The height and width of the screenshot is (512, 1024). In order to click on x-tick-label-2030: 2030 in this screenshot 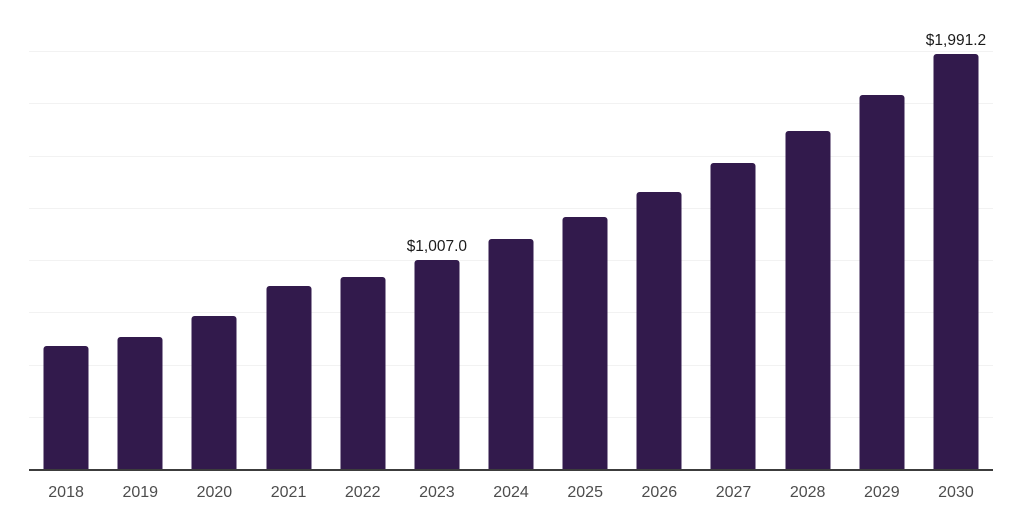, I will do `click(956, 492)`.